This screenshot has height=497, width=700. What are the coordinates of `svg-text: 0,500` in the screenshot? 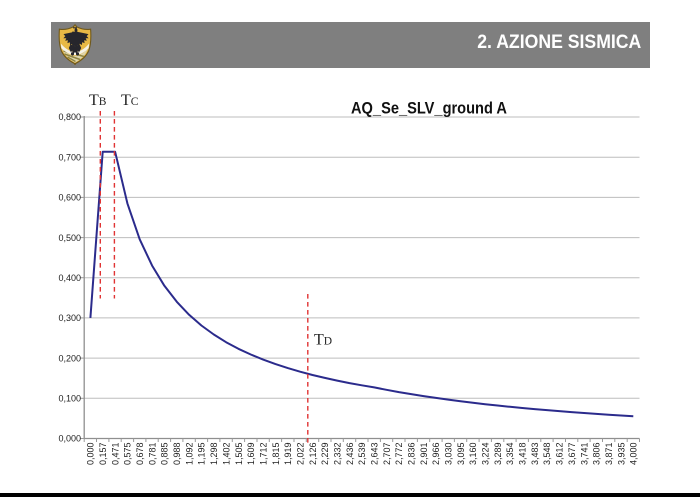 It's located at (69, 238).